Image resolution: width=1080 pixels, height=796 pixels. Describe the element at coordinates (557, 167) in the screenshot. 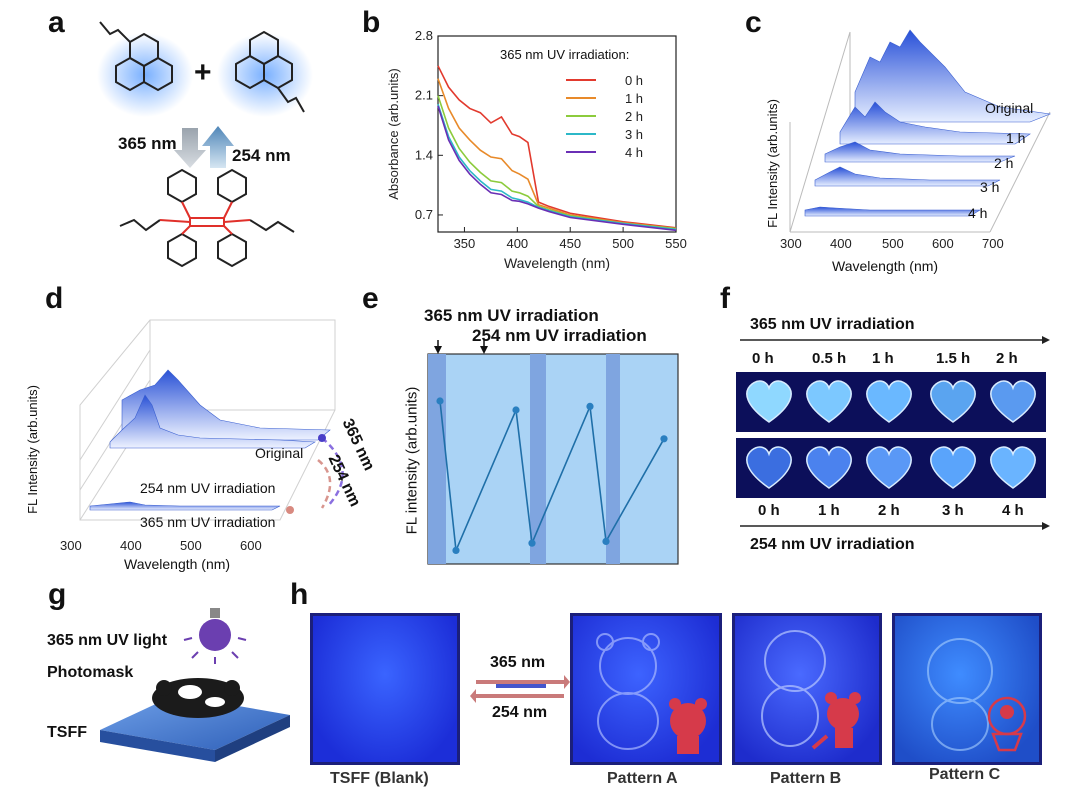

I see `b-series-line-3h` at that location.